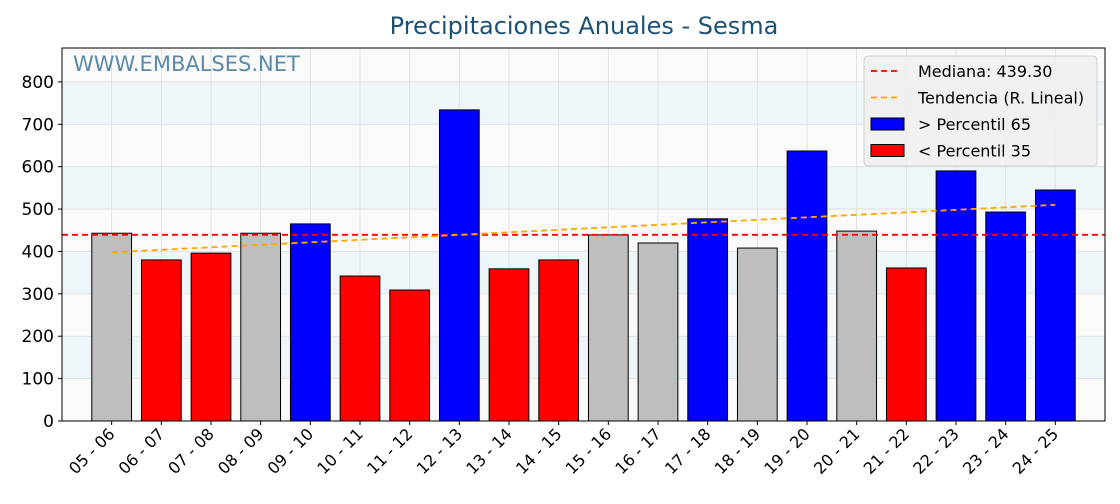 Image resolution: width=1120 pixels, height=504 pixels. I want to click on x-tick-label: 06 - 07, so click(142, 451).